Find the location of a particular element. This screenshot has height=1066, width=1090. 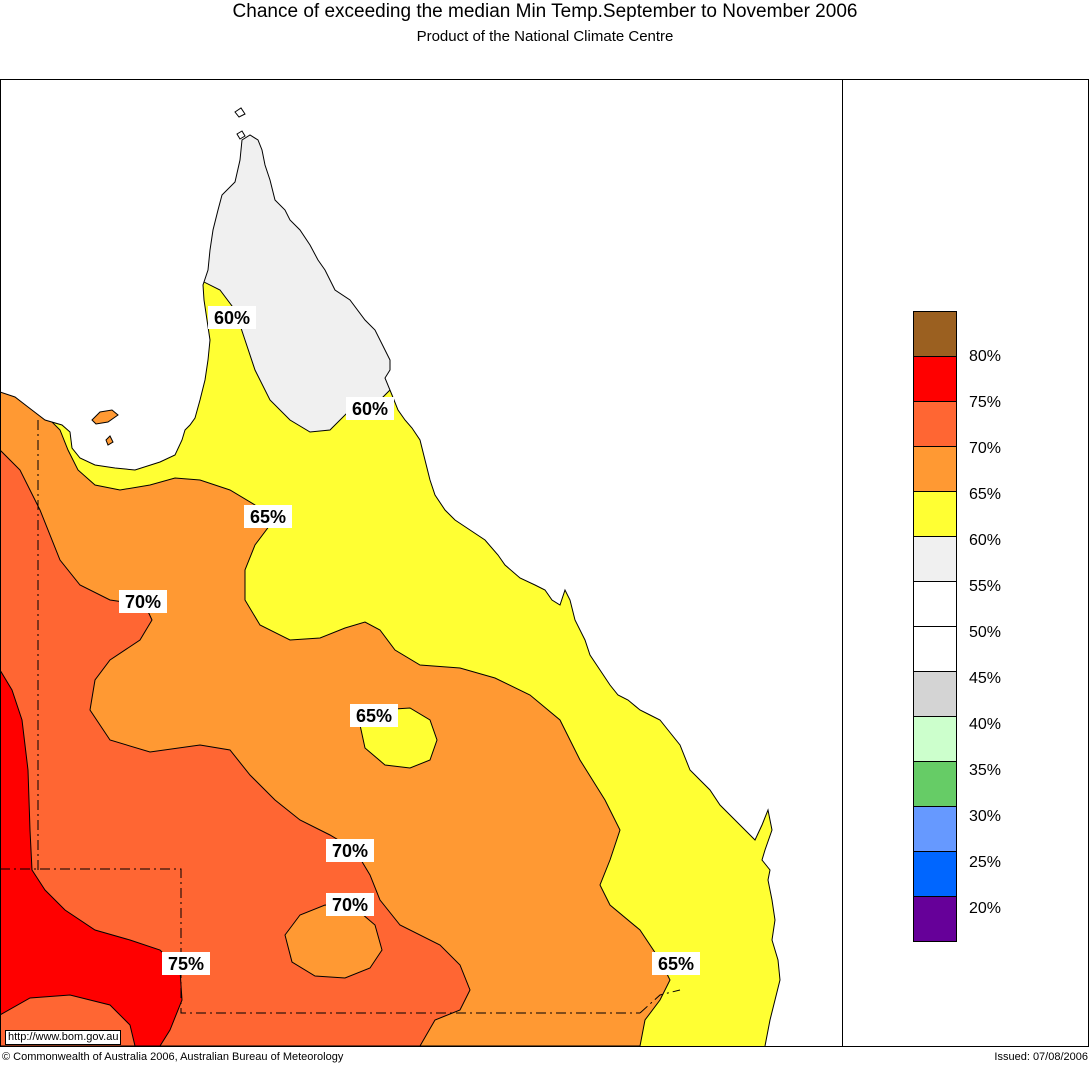

map-subtitle: Product of the National Climate Centre is located at coordinates (545, 36).